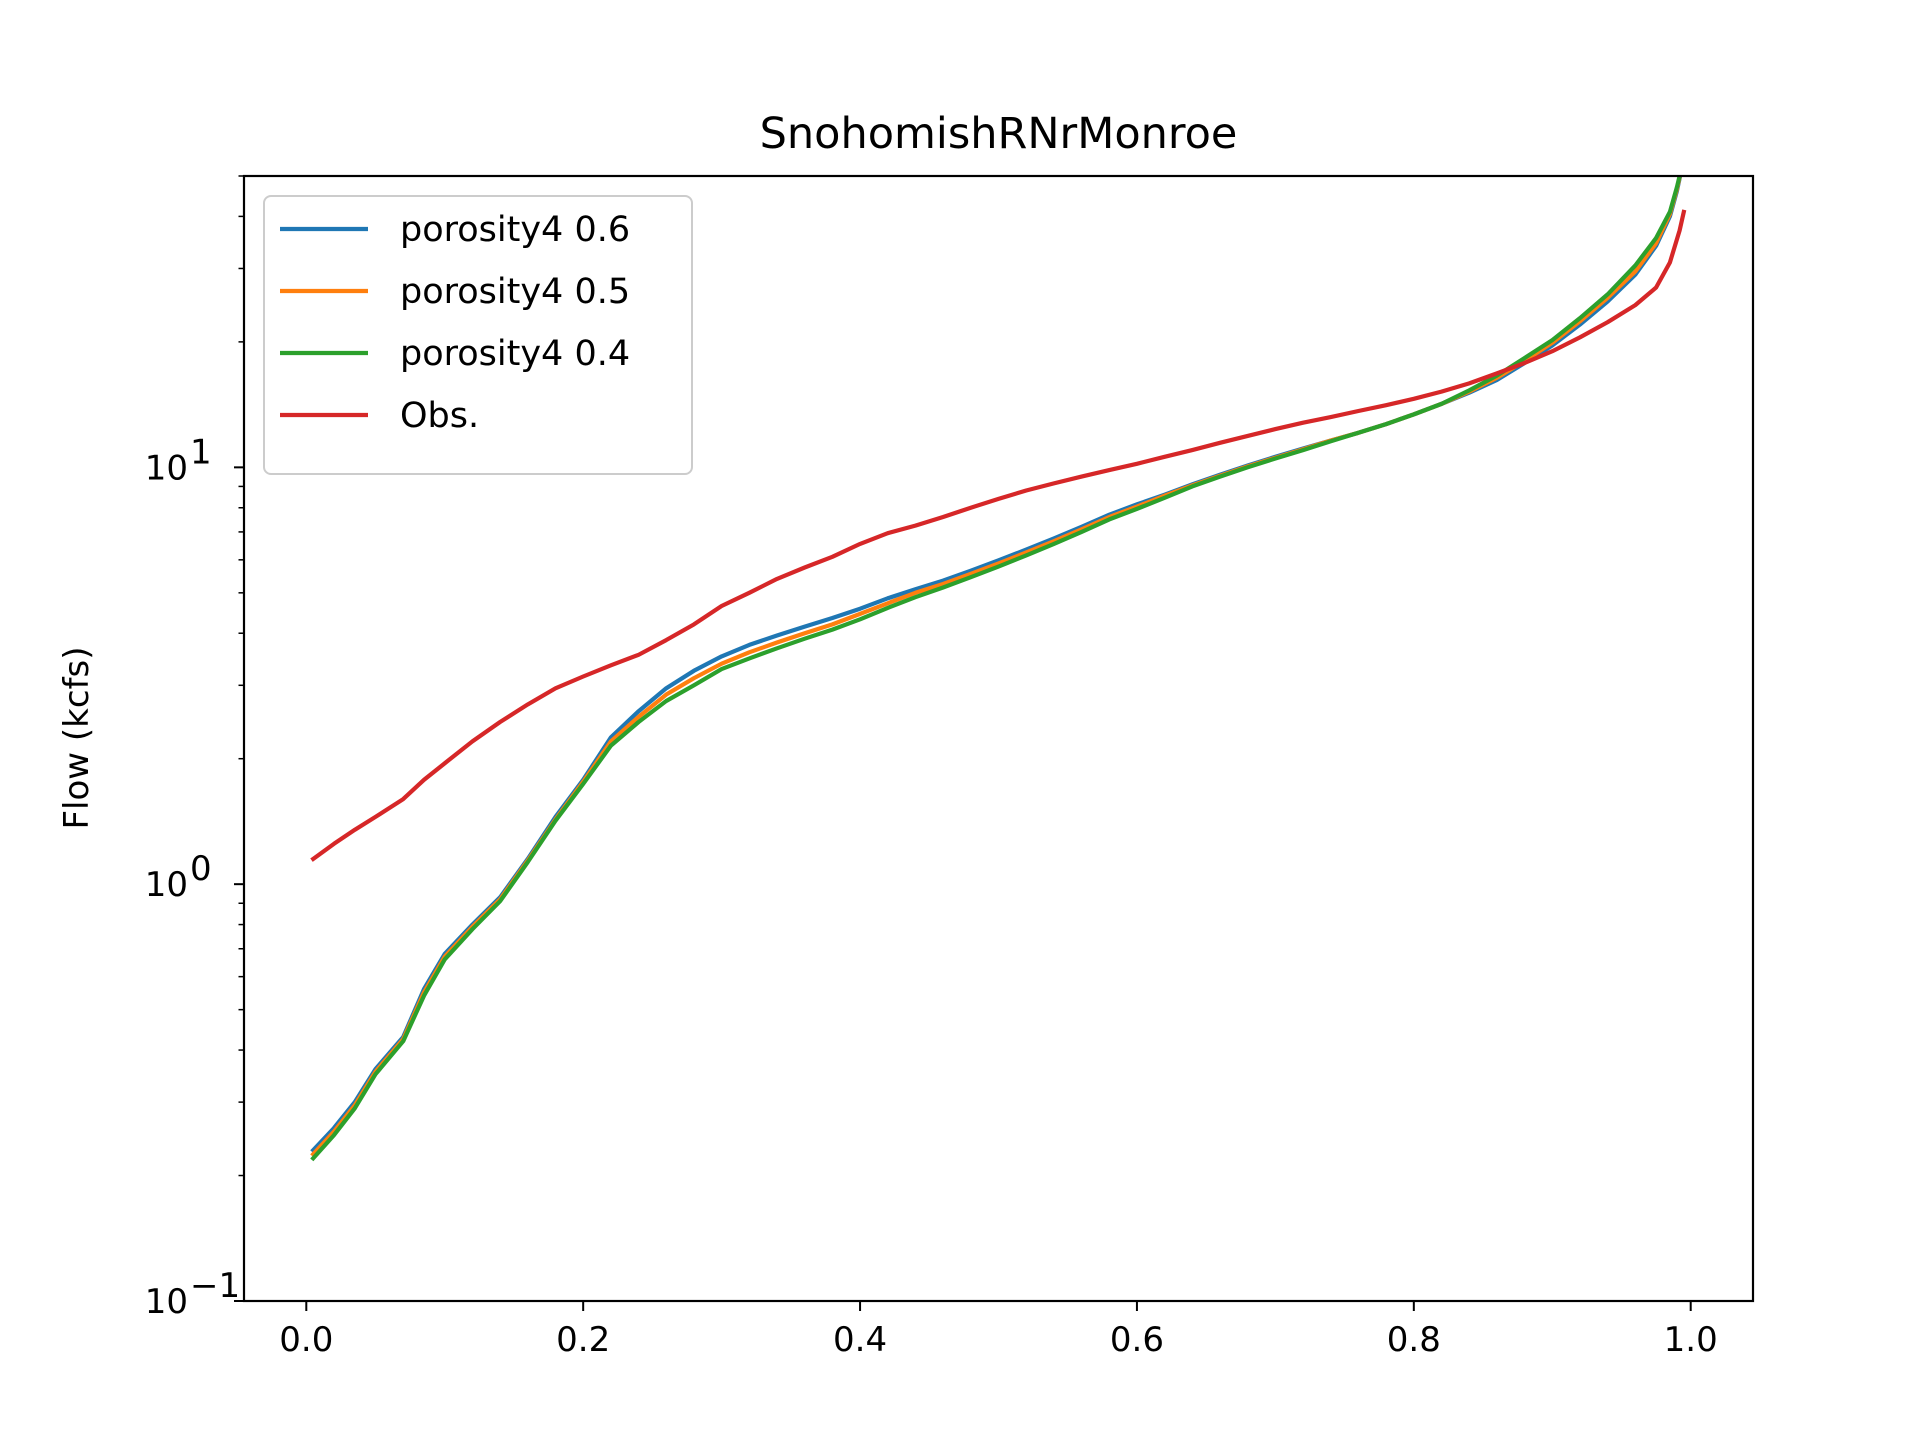  What do you see at coordinates (215, 1286) in the screenshot?
I see `y-tick-exponent: −1` at bounding box center [215, 1286].